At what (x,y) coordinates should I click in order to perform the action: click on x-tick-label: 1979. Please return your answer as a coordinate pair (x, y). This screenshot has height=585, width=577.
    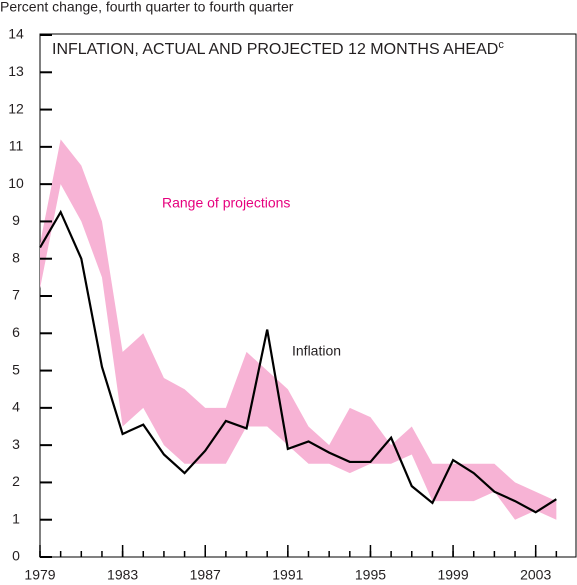
    Looking at the image, I should click on (39, 575).